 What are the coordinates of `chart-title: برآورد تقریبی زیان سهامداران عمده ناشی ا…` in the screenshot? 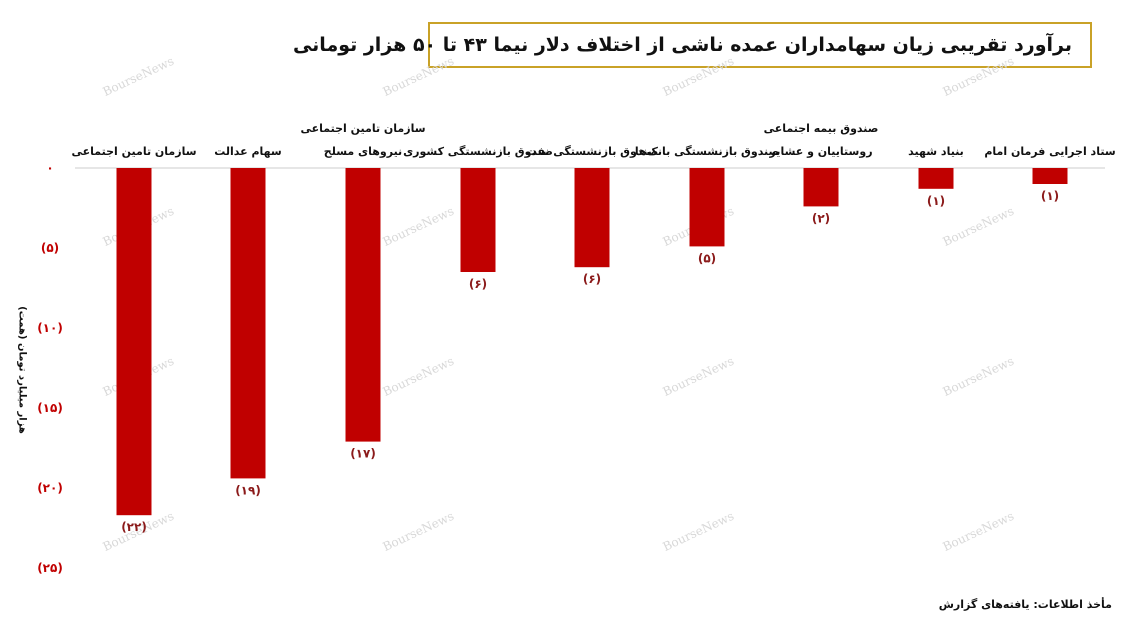 It's located at (682, 45).